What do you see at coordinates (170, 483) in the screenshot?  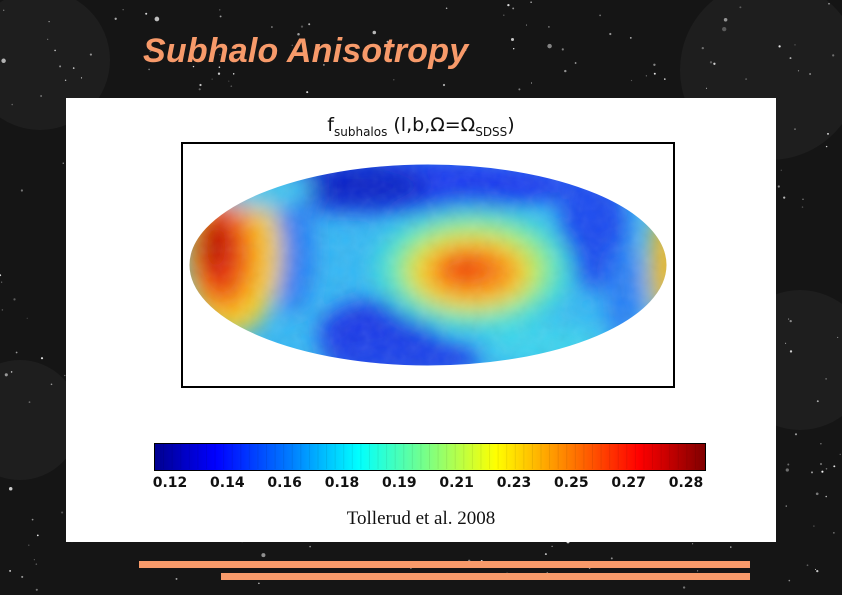 I see `colorbar-tick-label: 0.12` at bounding box center [170, 483].